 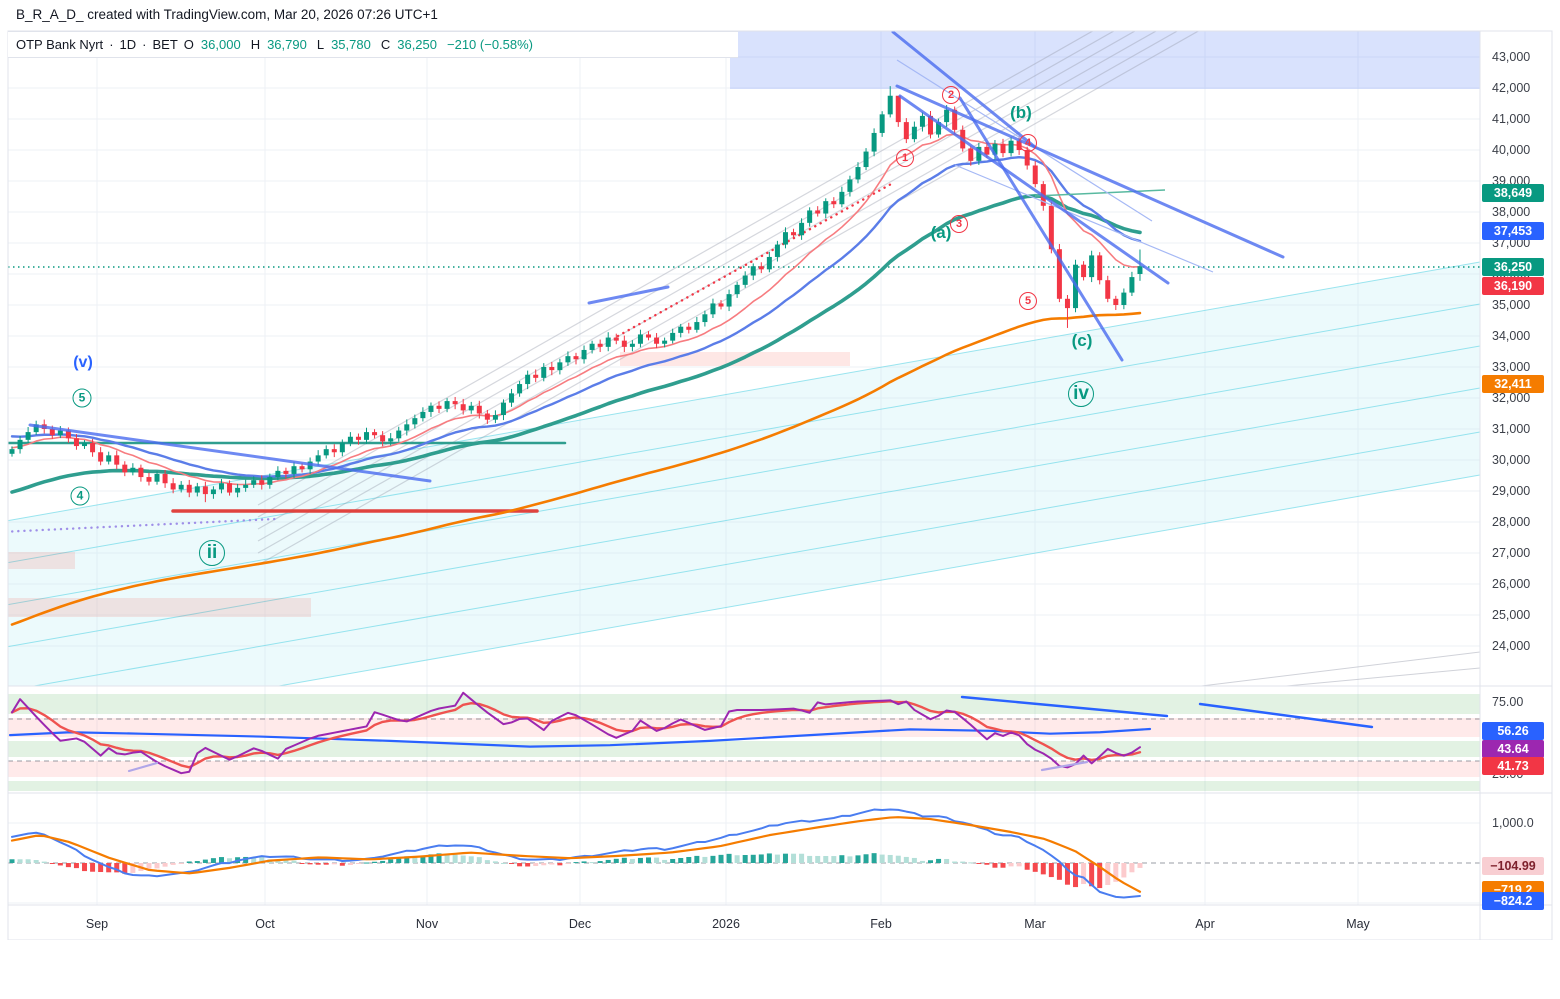 What do you see at coordinates (1511, 57) in the screenshot?
I see `price-axis-label: 43,000` at bounding box center [1511, 57].